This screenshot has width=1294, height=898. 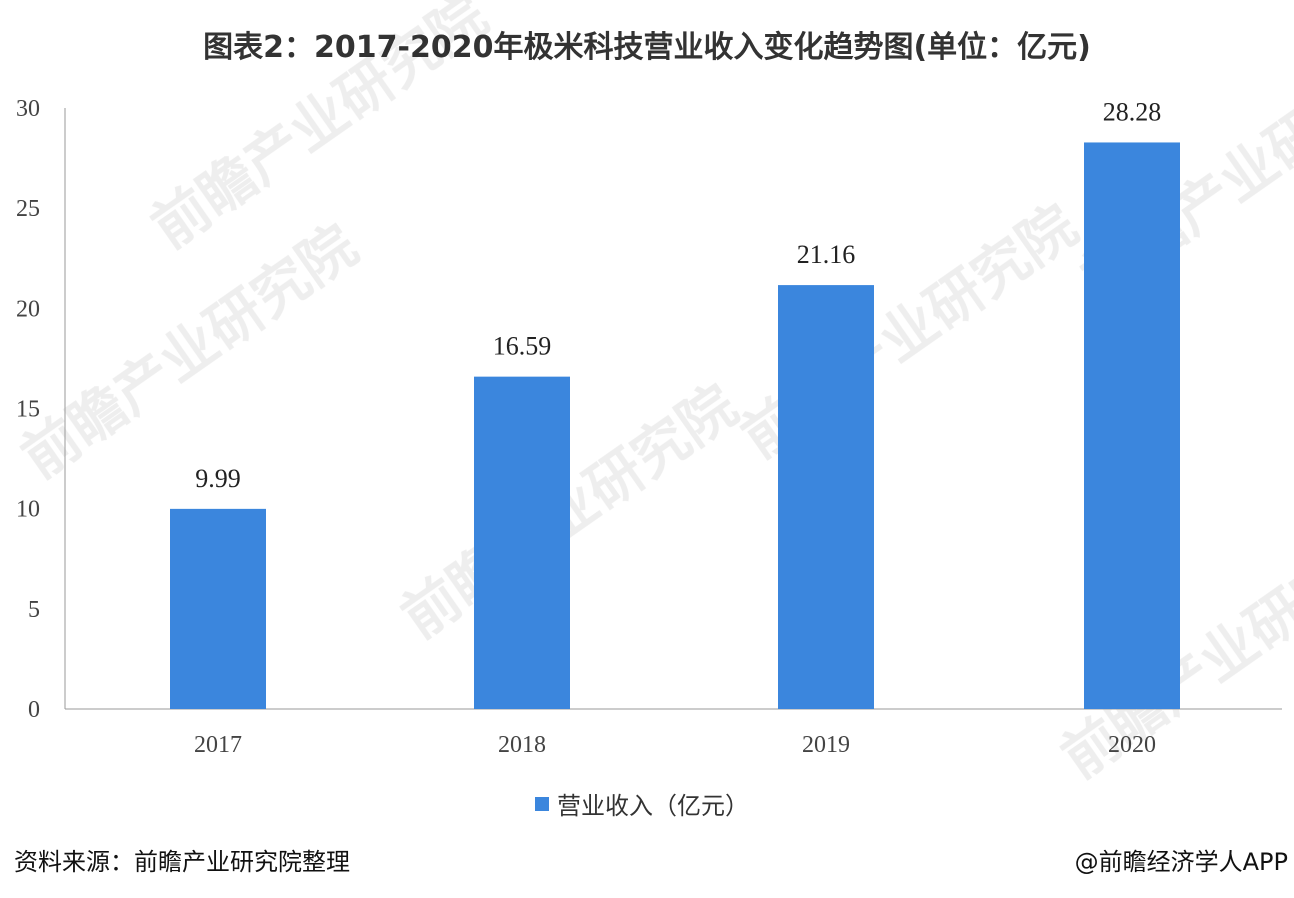 I want to click on legend: 营业收入（亿元）, so click(x=642, y=803).